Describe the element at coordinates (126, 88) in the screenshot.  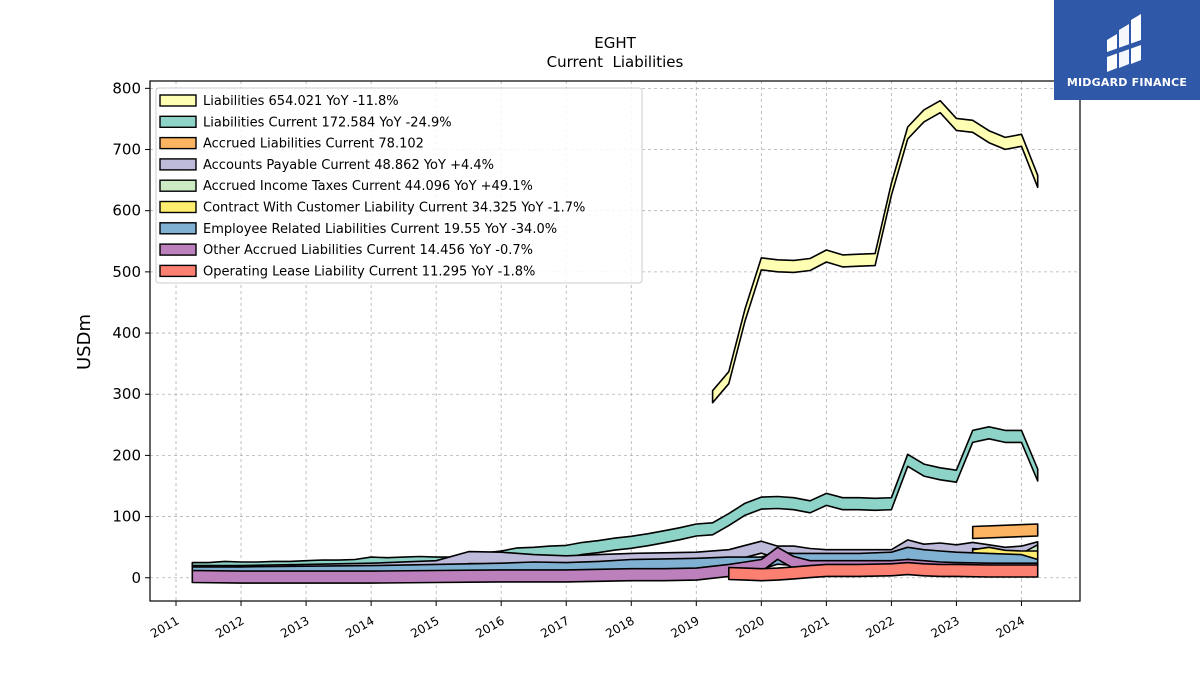
I see `y-tick-label: 800` at that location.